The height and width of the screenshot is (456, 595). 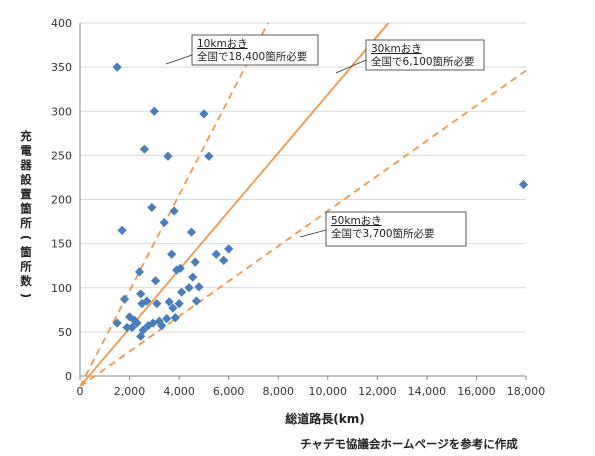 What do you see at coordinates (179, 391) in the screenshot?
I see `x-tick-label: 4,000` at bounding box center [179, 391].